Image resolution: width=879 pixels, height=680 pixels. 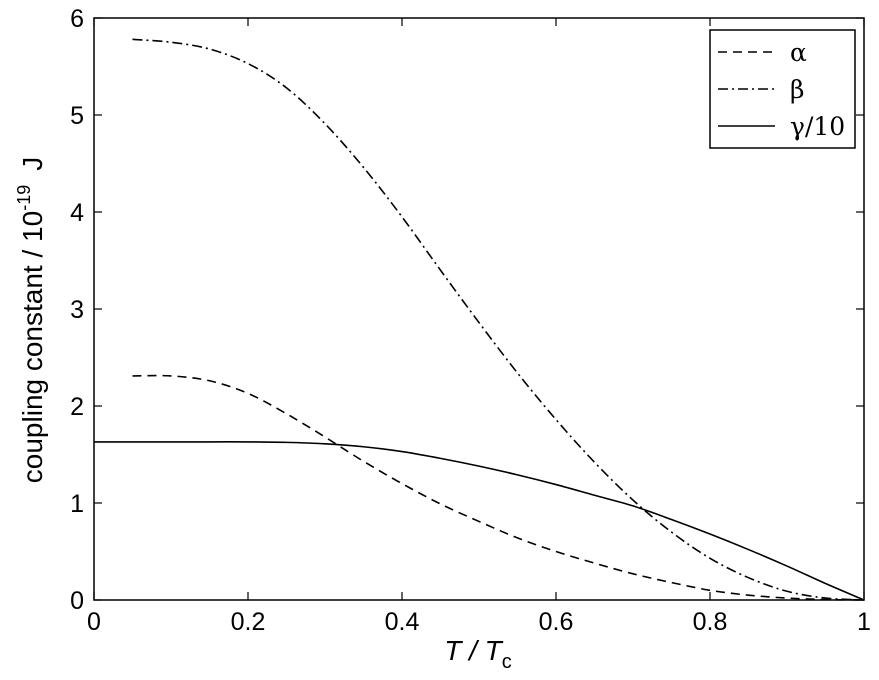 I want to click on legend-label-0: α, so click(x=798, y=52).